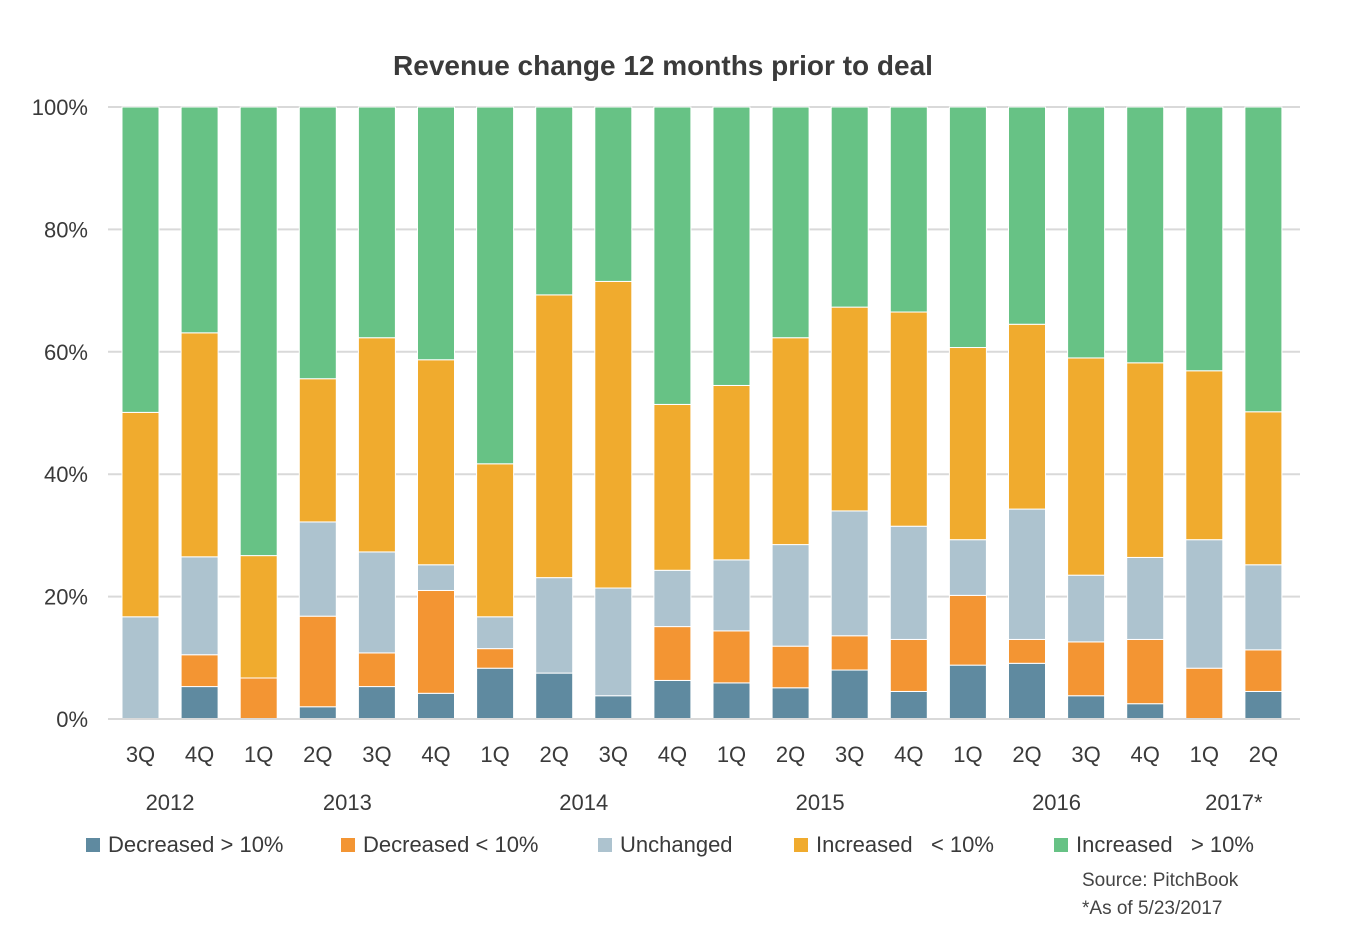 The image size is (1354, 950). I want to click on source-note: Source: PitchBook, so click(1160, 880).